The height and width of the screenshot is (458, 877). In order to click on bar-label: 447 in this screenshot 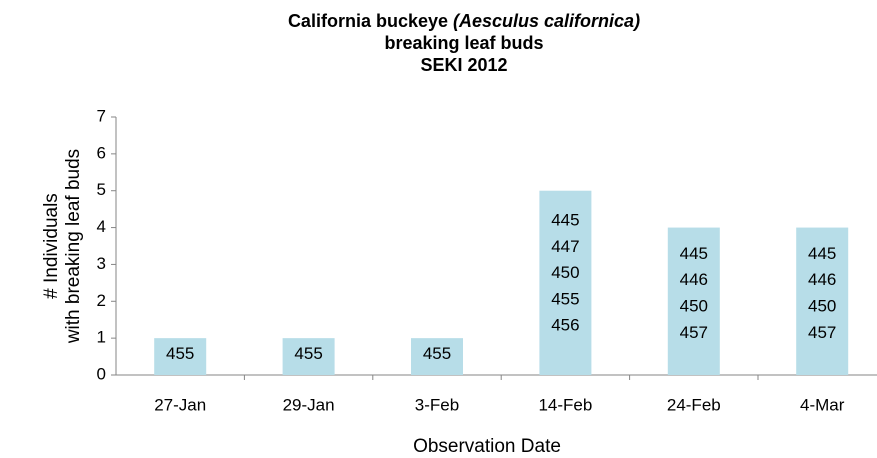, I will do `click(565, 246)`.